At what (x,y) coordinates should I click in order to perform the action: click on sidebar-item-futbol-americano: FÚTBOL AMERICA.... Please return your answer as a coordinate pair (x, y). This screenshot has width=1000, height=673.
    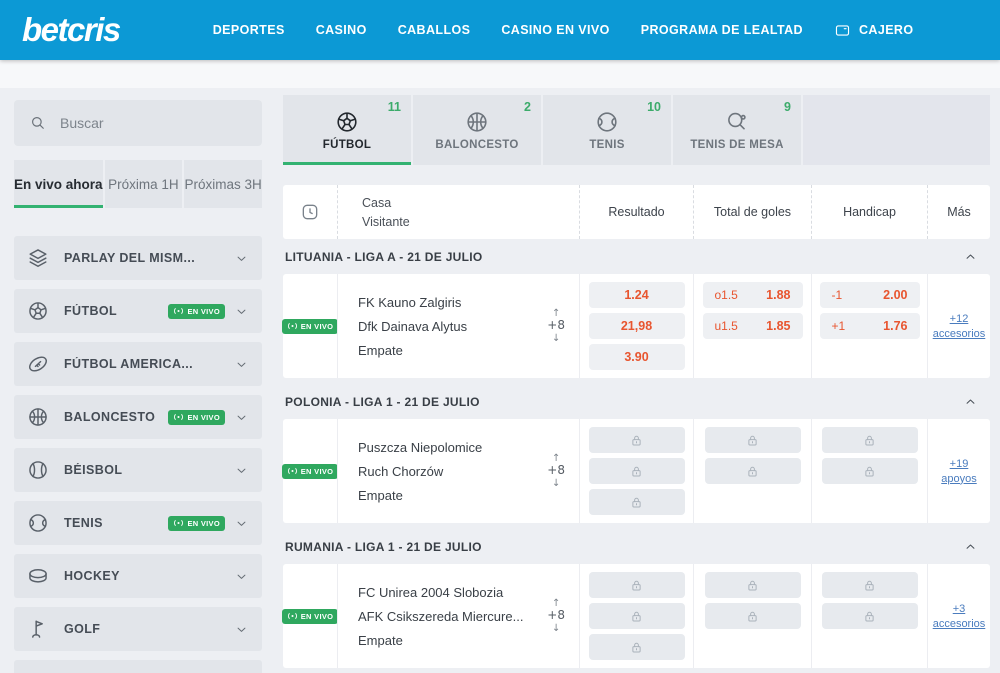
    Looking at the image, I should click on (138, 364).